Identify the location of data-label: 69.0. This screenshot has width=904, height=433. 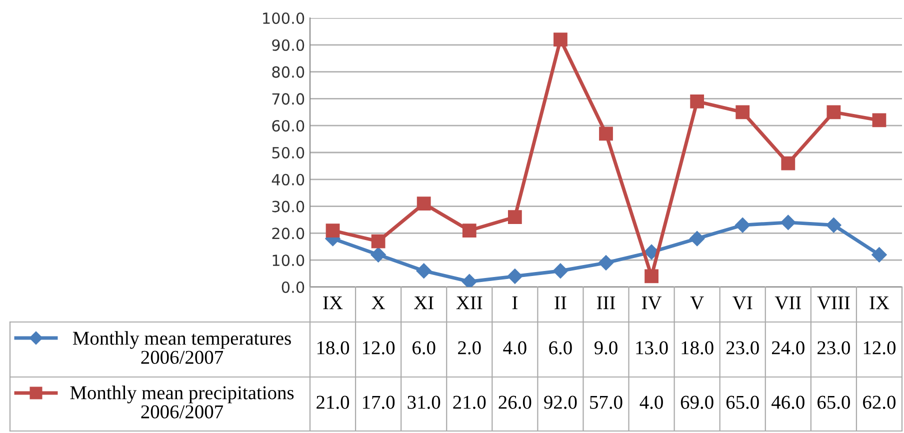
(697, 402).